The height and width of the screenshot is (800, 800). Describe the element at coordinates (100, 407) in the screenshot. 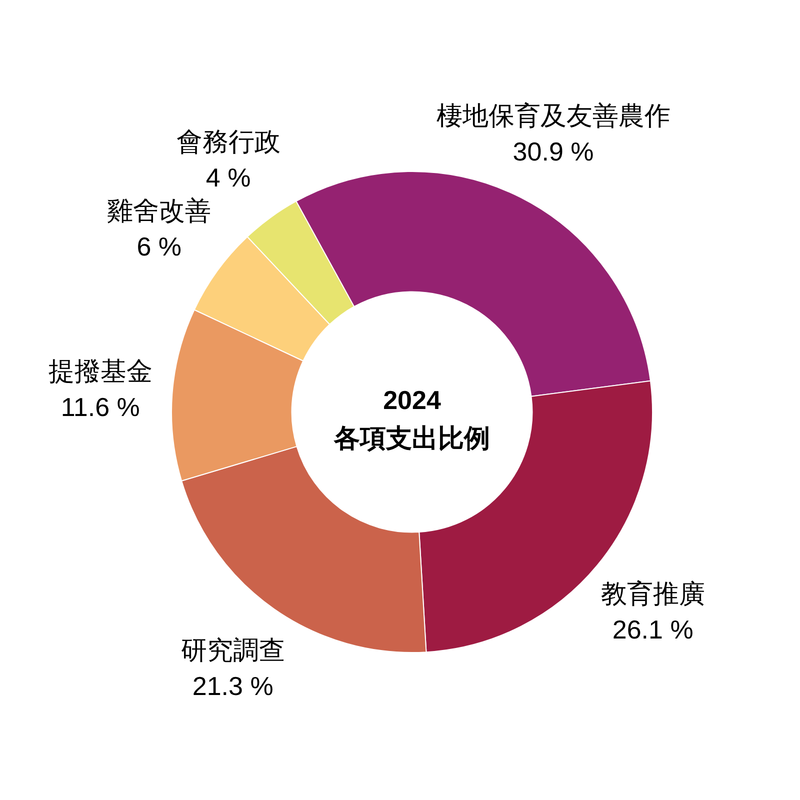

I see `data-label: 11.6 %` at that location.